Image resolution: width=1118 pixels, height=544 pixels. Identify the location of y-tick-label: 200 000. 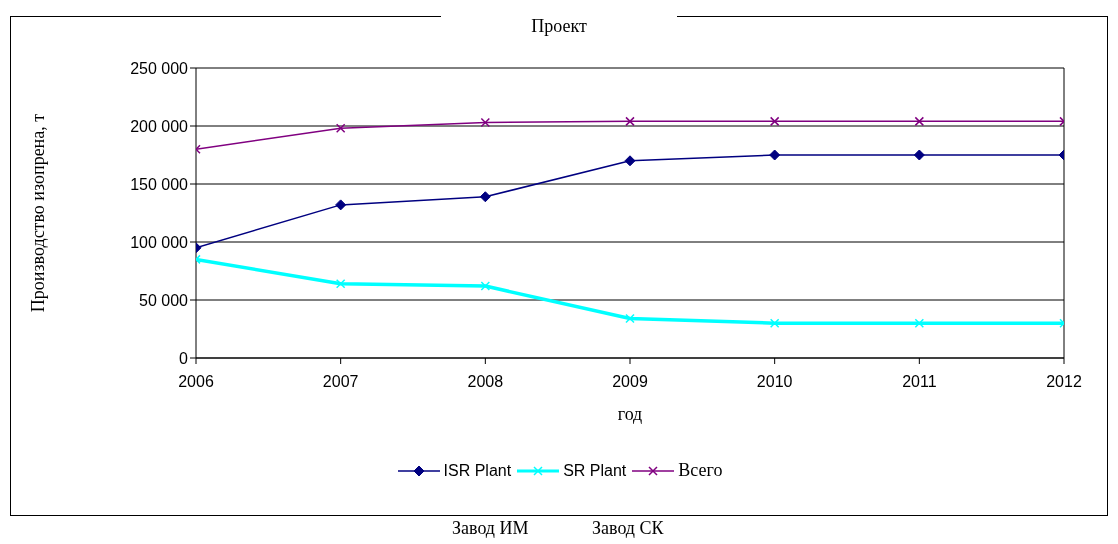
(159, 126).